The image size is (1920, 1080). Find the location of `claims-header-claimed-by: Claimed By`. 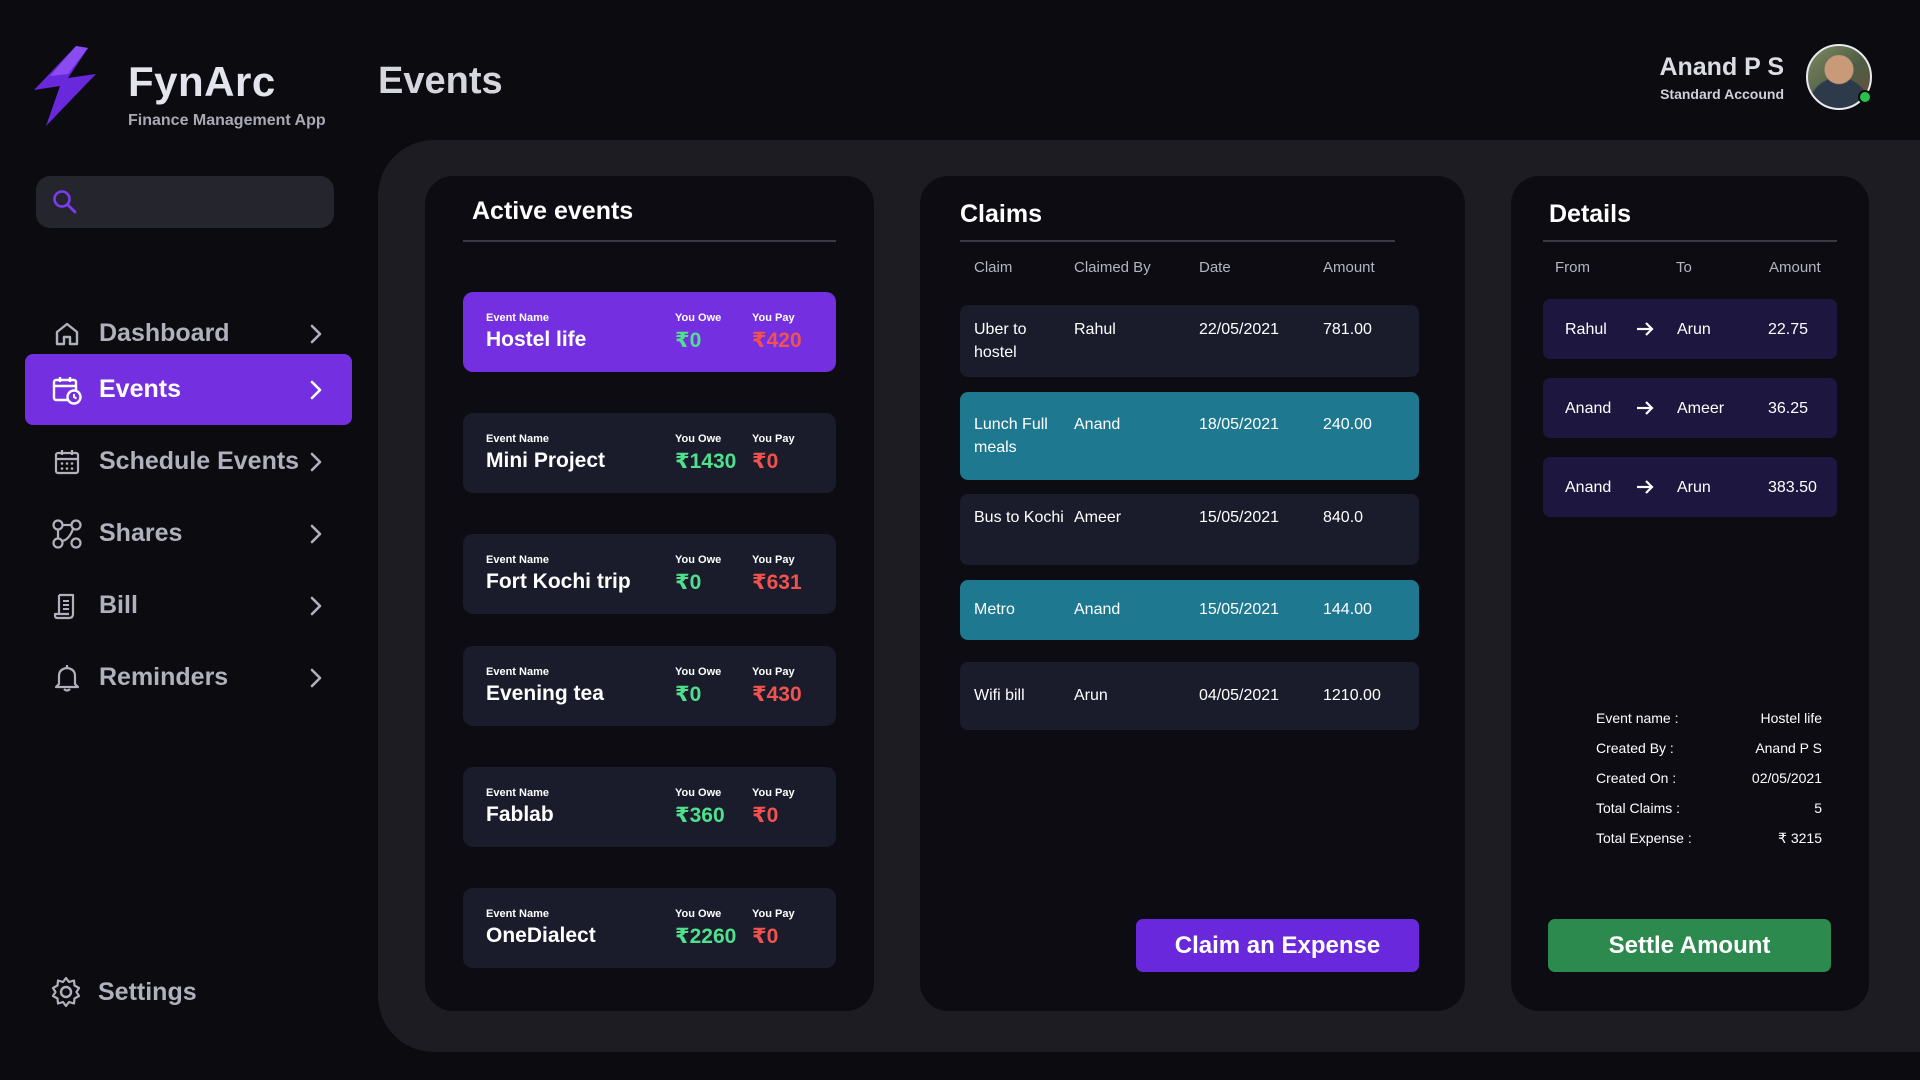

claims-header-claimed-by: Claimed By is located at coordinates (1112, 267).